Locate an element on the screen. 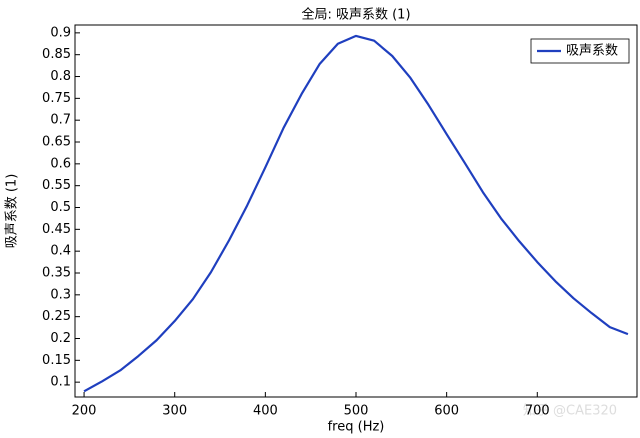 Image resolution: width=640 pixels, height=438 pixels. x-tick-label: 500 is located at coordinates (356, 411).